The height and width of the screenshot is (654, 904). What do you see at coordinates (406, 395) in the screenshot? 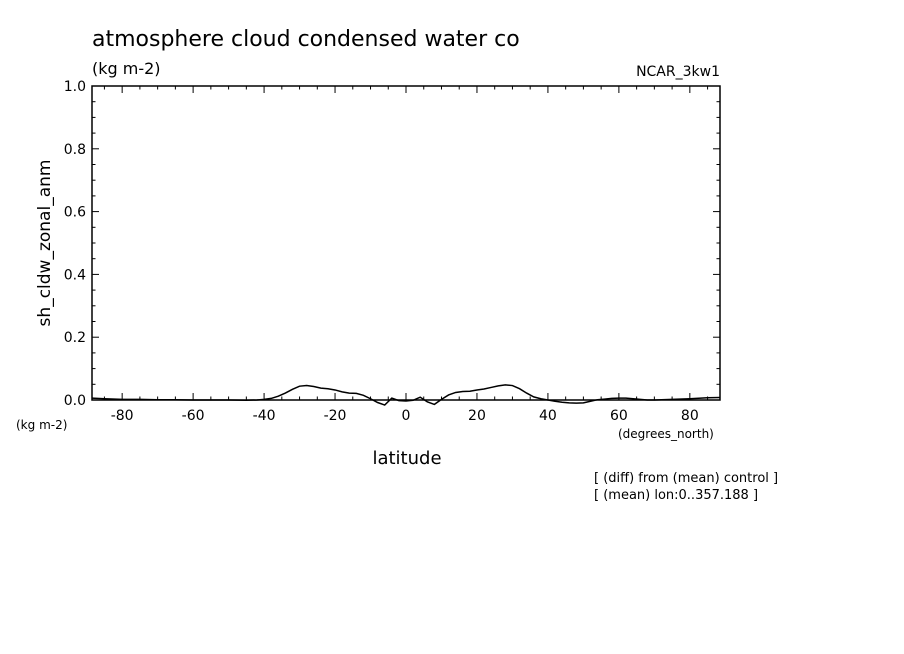
I see `series-line` at bounding box center [406, 395].